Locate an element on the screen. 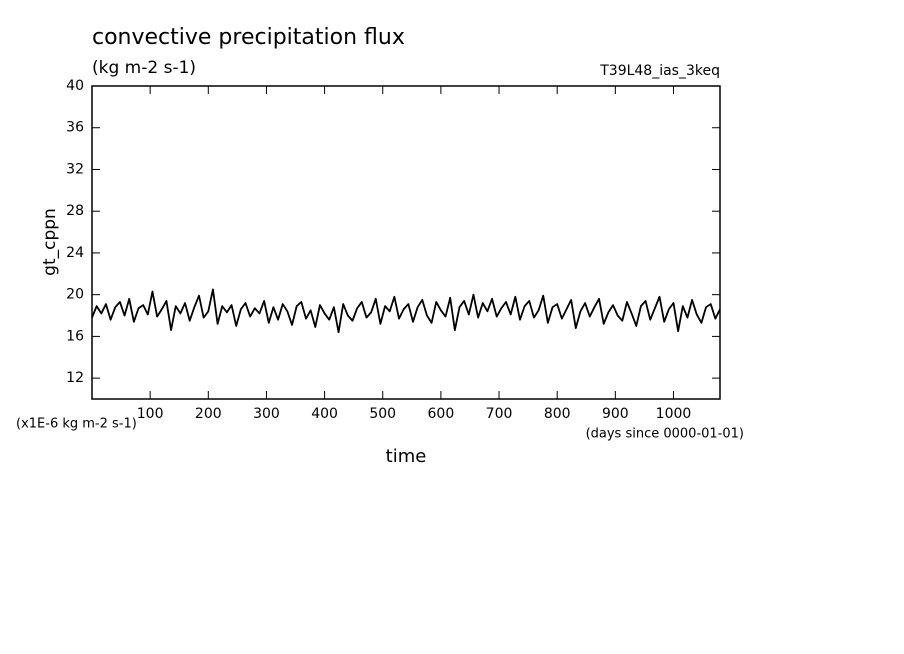 Image resolution: width=904 pixels, height=654 pixels. chart-subtitle: (kg m-2 s-1) is located at coordinates (144, 68).